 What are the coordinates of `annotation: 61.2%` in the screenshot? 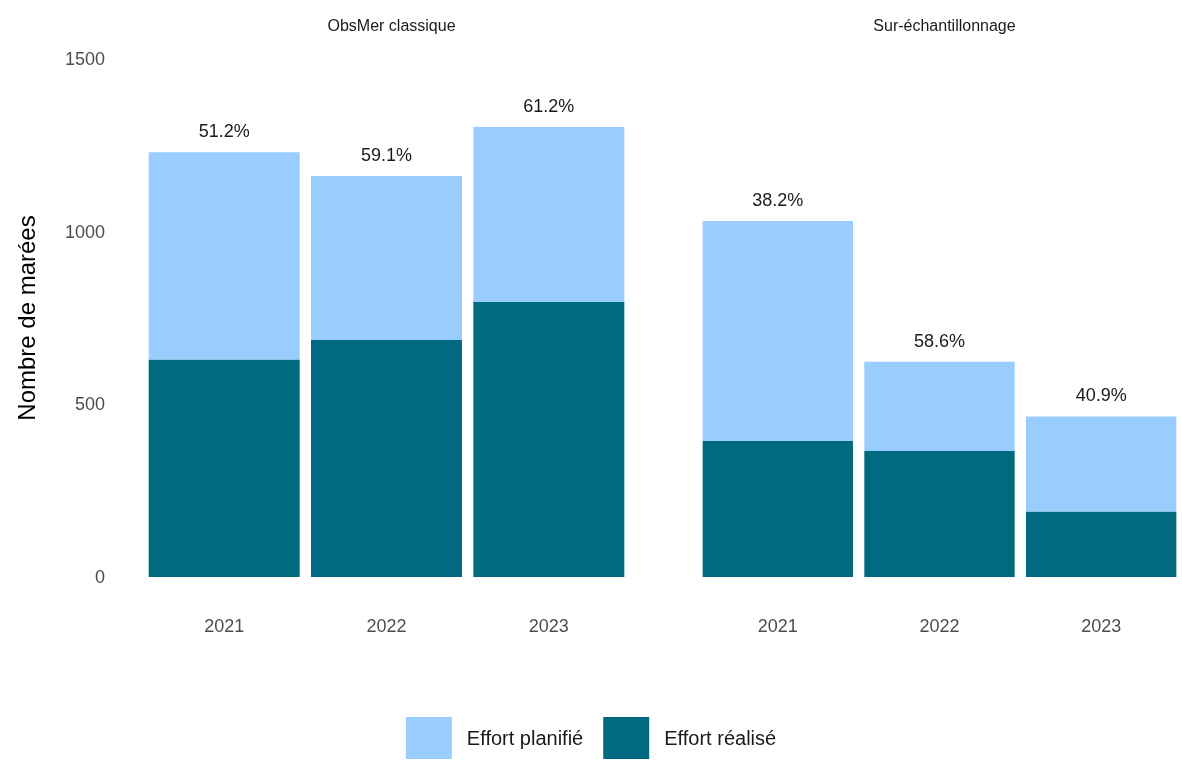 It's located at (549, 106).